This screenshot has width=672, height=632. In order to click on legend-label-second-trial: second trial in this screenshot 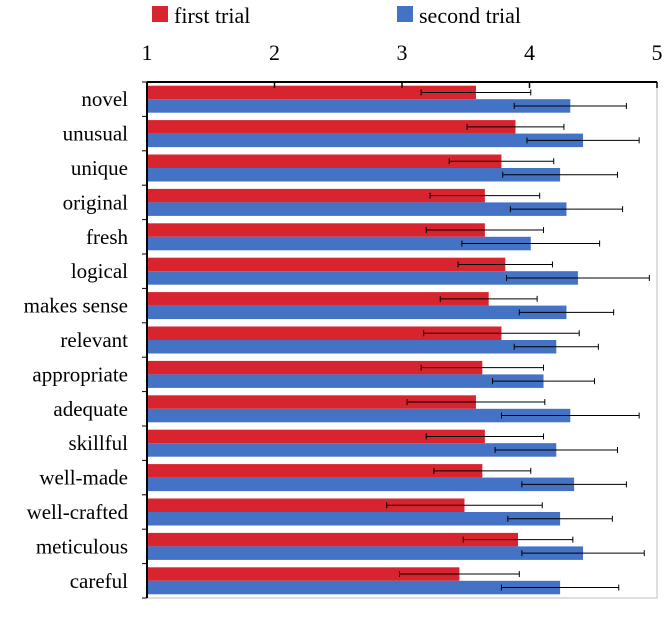, I will do `click(470, 15)`.